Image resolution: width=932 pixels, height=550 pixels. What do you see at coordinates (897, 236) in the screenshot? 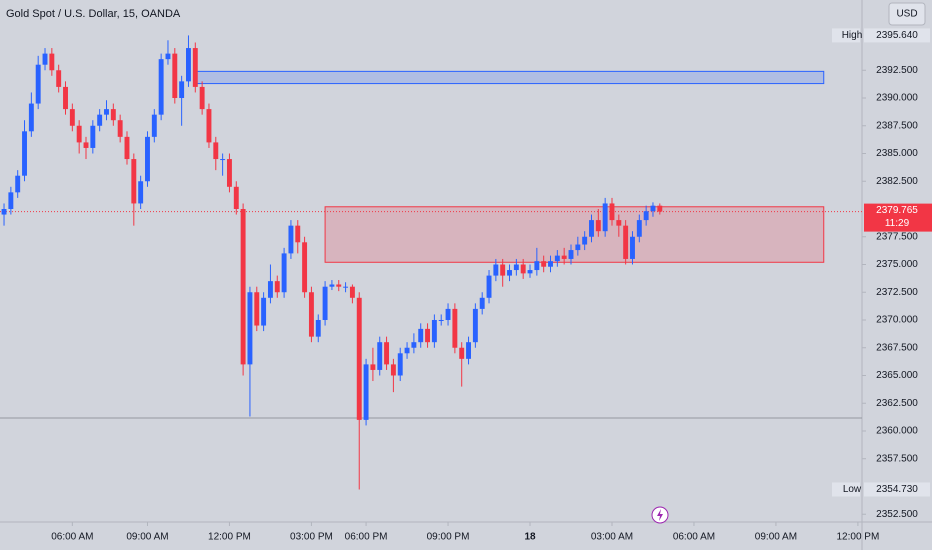
I see `y-tick-label: 2377.500` at bounding box center [897, 236].